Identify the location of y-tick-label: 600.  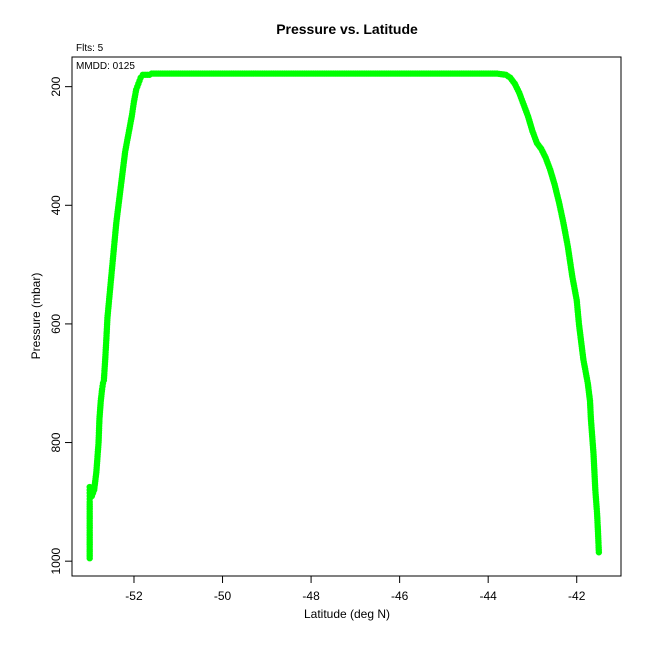
(56, 324).